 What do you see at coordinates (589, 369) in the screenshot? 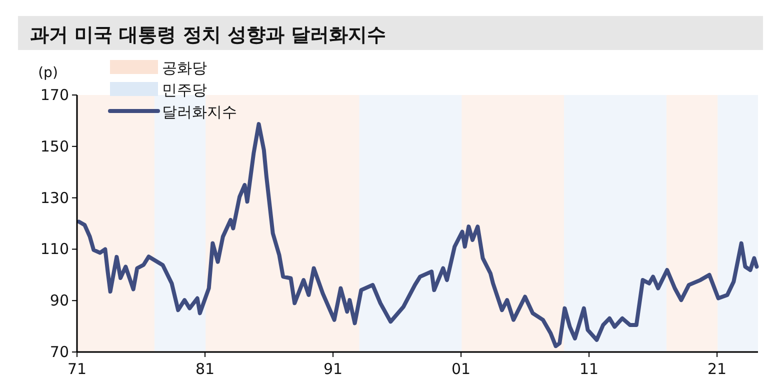
I see `x-tick-label: 11` at bounding box center [589, 369].